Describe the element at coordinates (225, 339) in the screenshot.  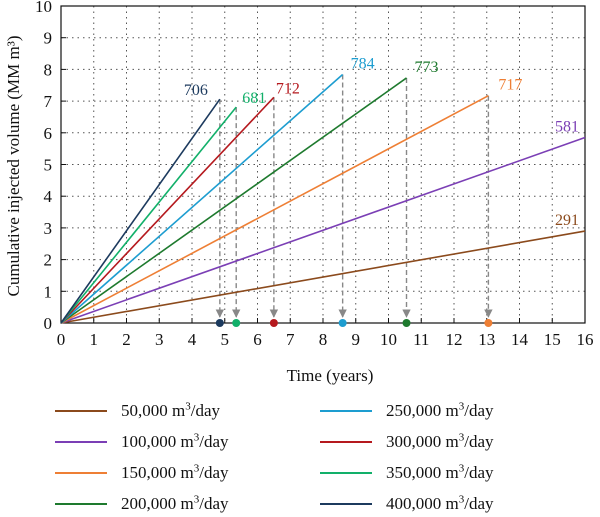
I see `x-tick-label: 5` at that location.